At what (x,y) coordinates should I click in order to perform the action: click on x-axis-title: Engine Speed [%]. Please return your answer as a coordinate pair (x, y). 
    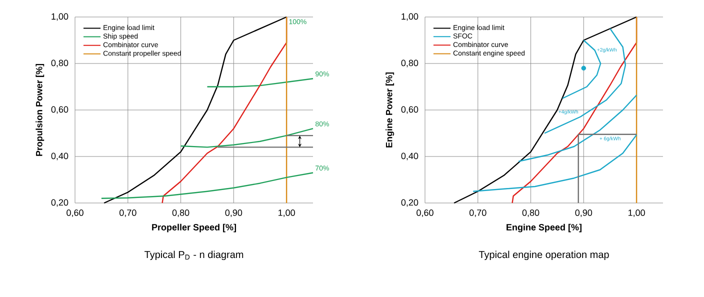
    Looking at the image, I should click on (544, 228).